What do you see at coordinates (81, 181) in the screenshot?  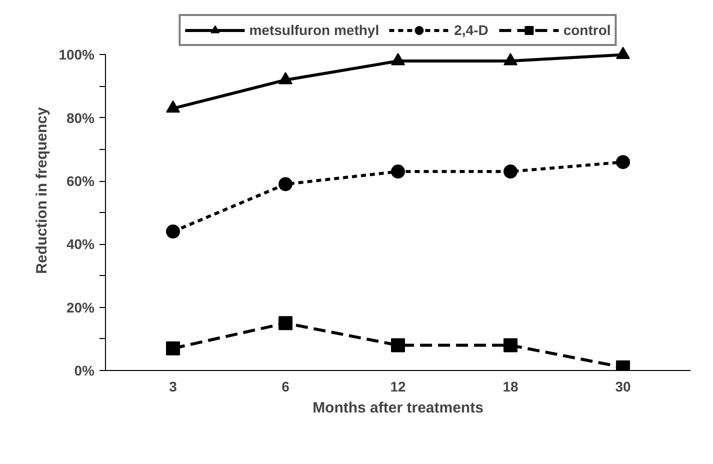 I see `y-tick-label: 60%` at bounding box center [81, 181].